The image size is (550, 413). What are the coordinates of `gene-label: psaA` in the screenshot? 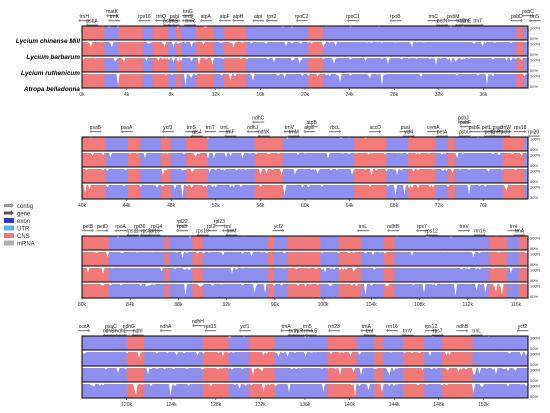 It's located at (127, 128).